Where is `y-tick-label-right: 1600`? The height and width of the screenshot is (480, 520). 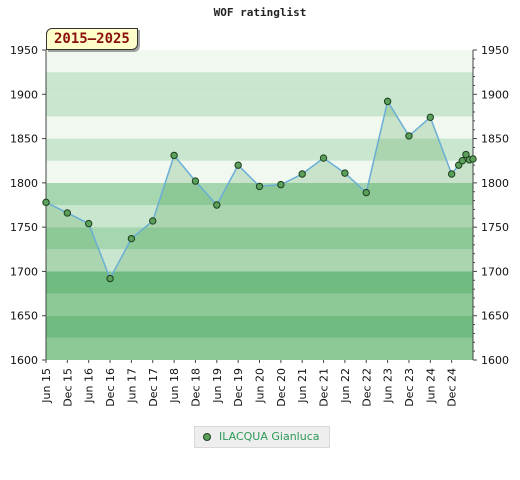
y-tick-label-right: 1600 is located at coordinates (495, 360).